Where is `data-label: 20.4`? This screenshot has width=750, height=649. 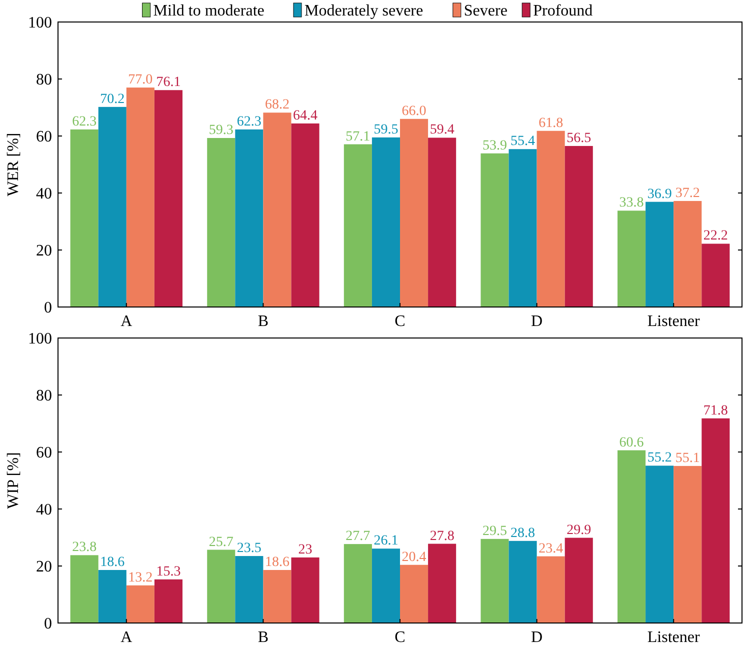 data-label: 20.4 is located at coordinates (414, 557).